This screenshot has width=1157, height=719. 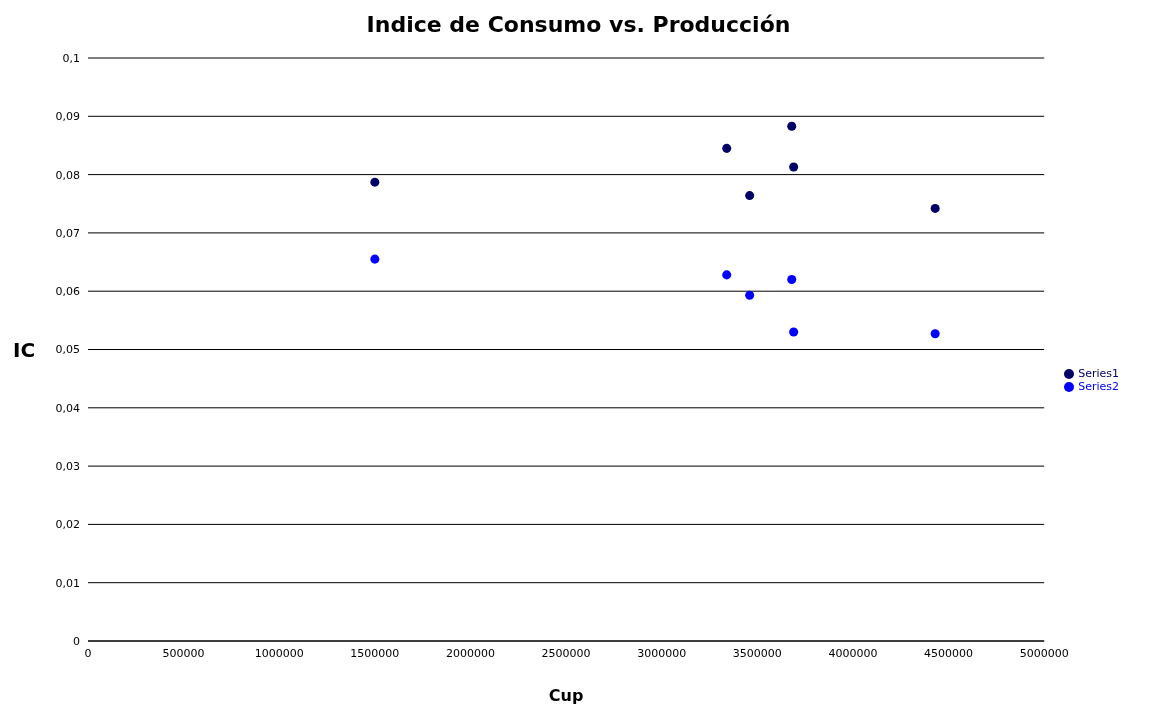 What do you see at coordinates (67, 175) in the screenshot?
I see `y-tick-label: 0,08` at bounding box center [67, 175].